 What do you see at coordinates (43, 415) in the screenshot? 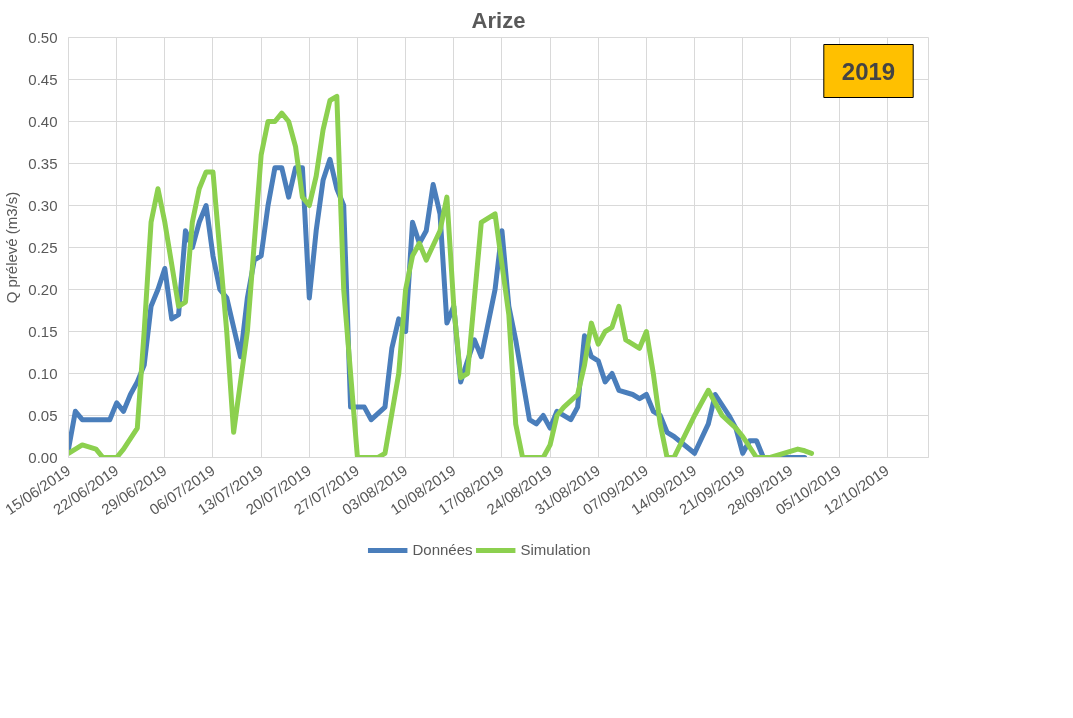
I see `y-tick-label: 0.05` at bounding box center [43, 415].